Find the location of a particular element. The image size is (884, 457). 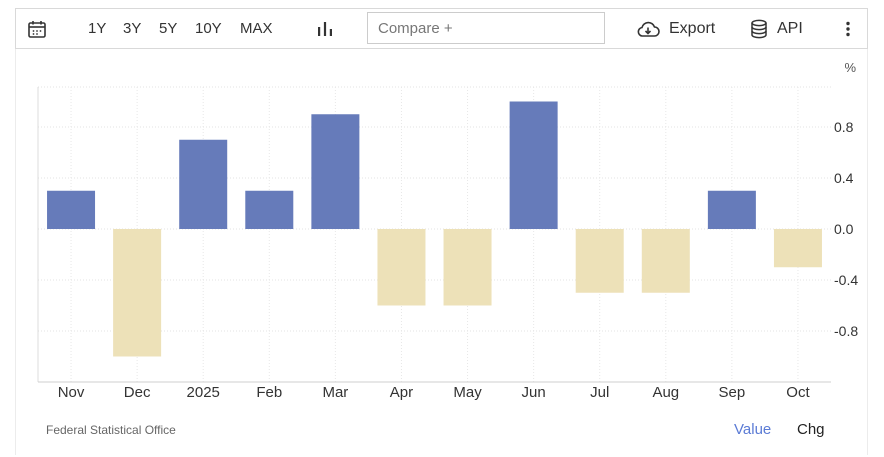

x-tick-label: Sep is located at coordinates (732, 392).